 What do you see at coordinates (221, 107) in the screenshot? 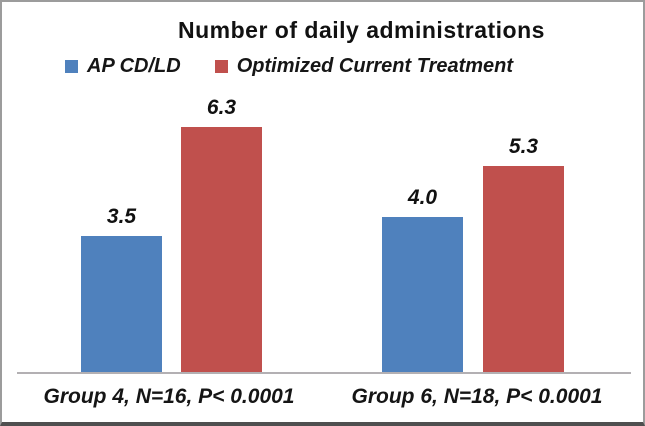
I see `bar-value-label-group4-optimized-current-treatment: 6.3` at bounding box center [221, 107].